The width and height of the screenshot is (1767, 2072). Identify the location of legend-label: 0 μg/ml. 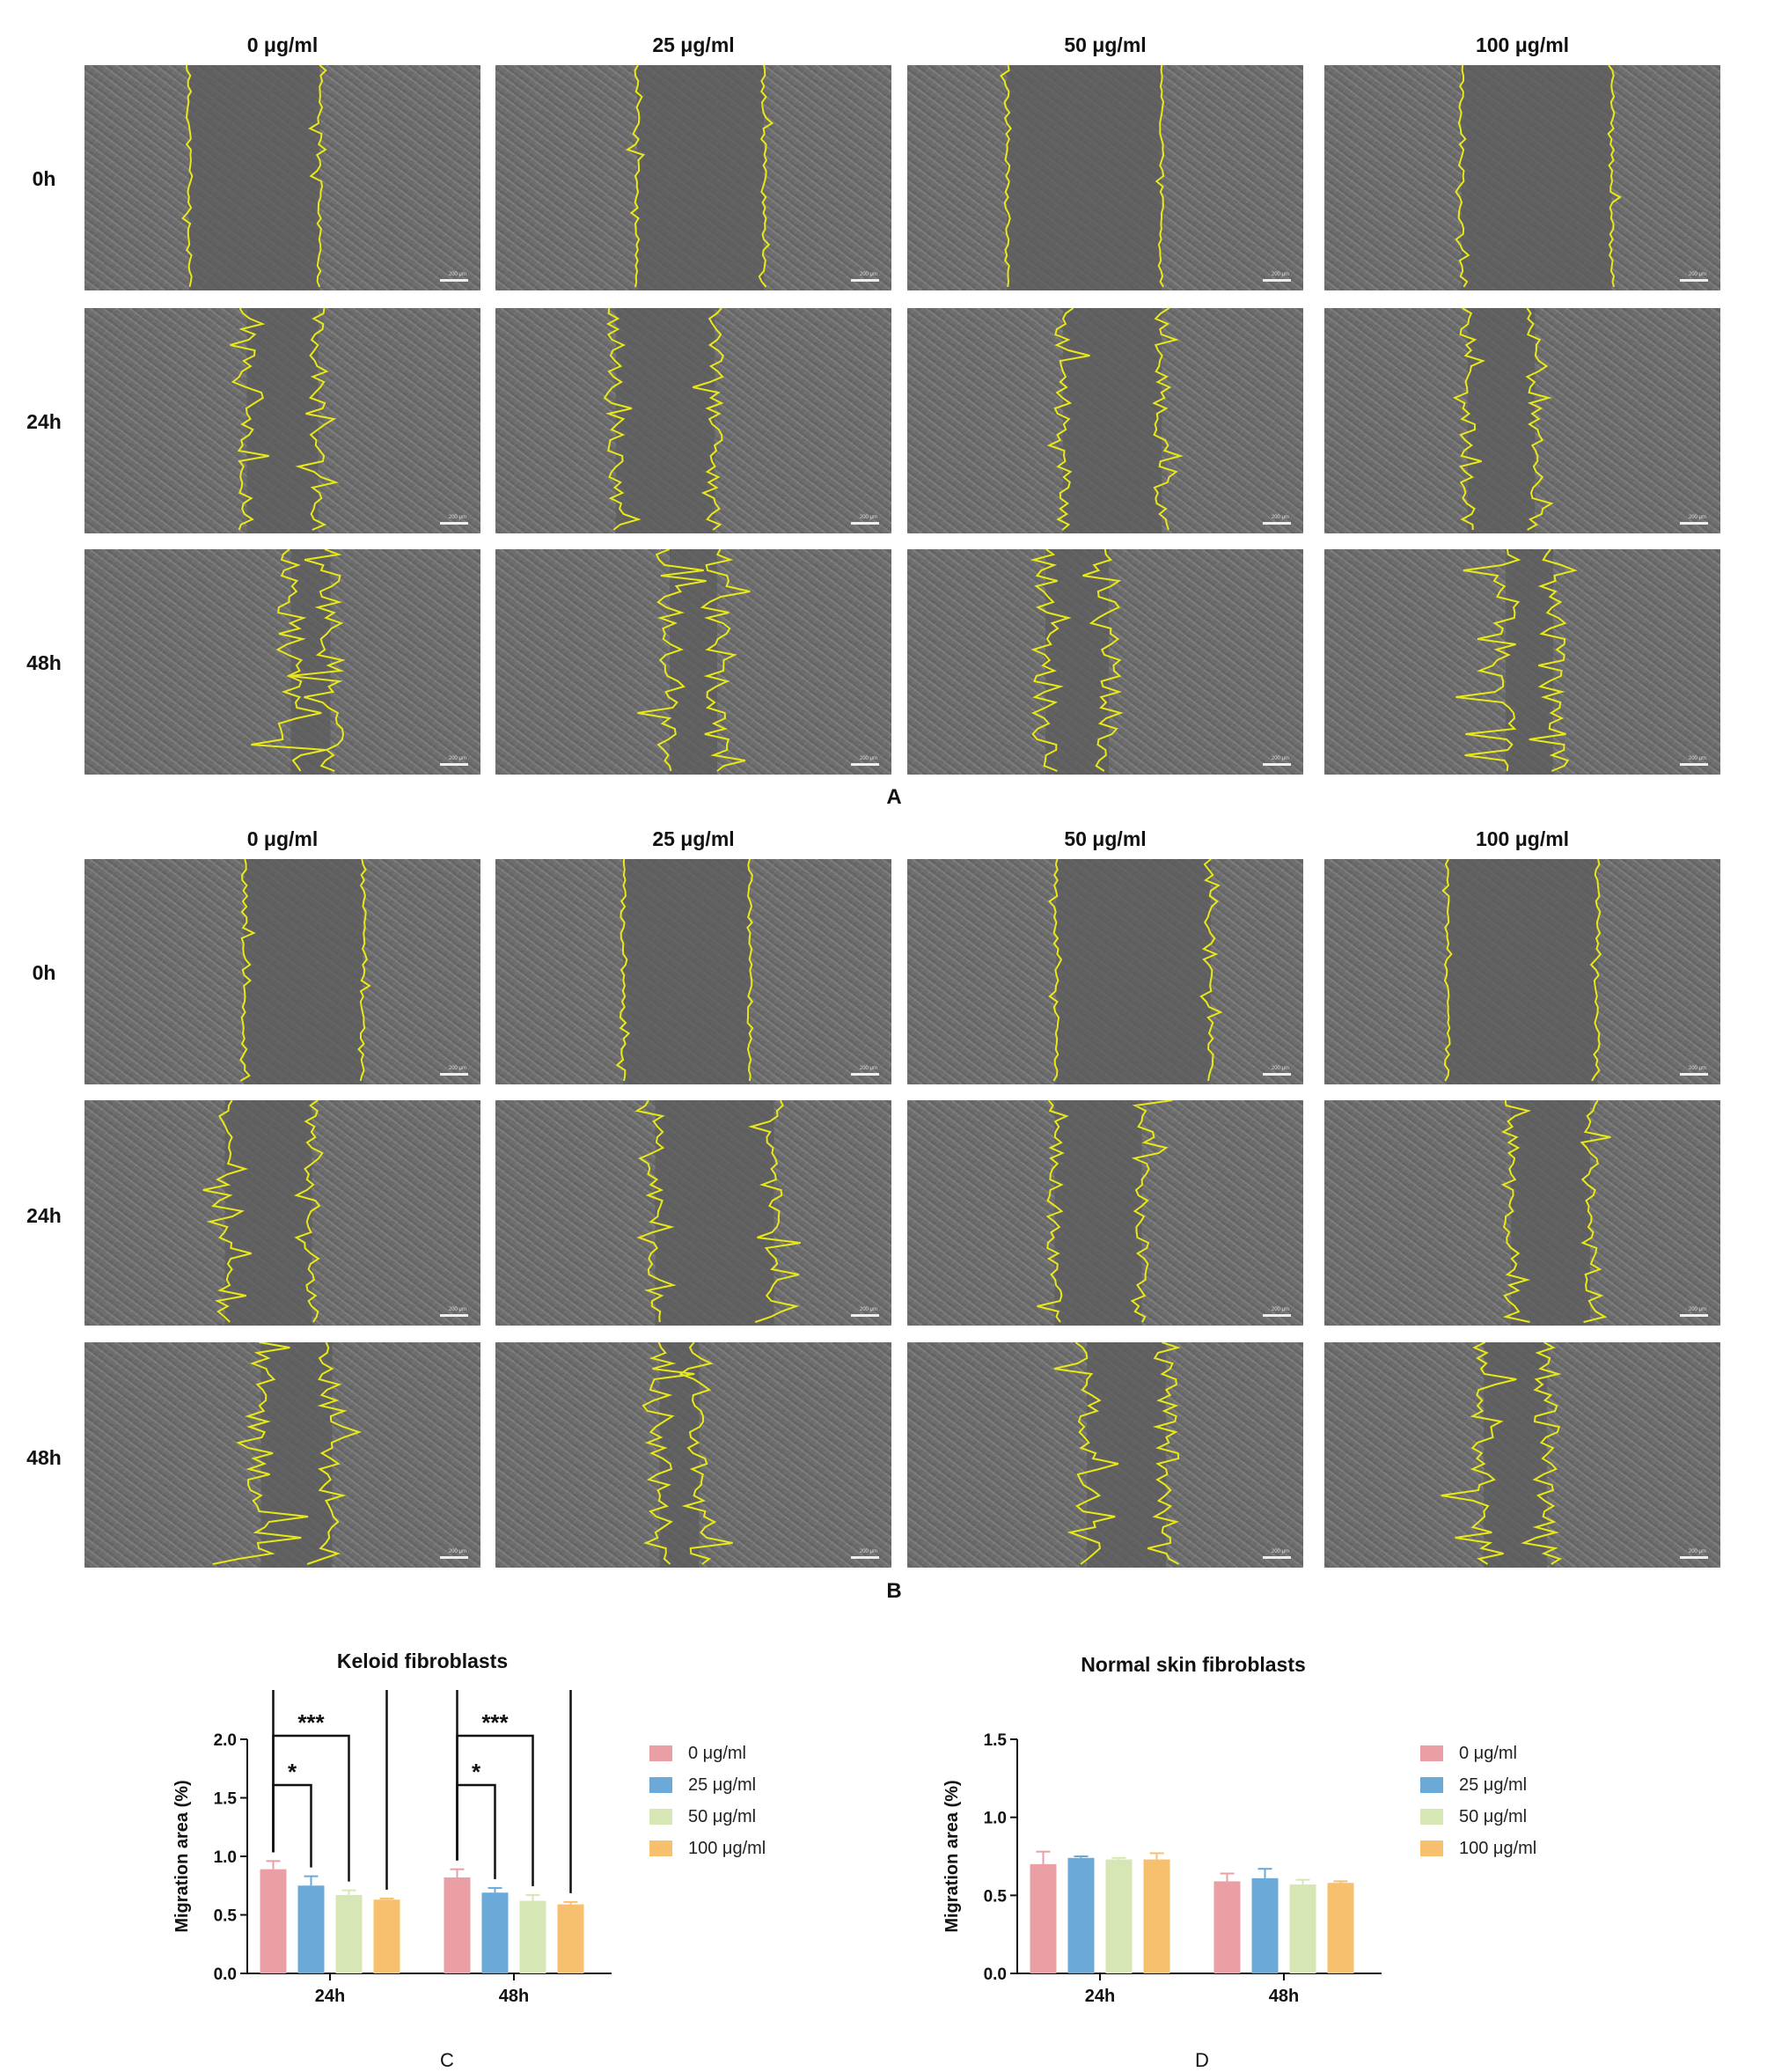
(717, 1753).